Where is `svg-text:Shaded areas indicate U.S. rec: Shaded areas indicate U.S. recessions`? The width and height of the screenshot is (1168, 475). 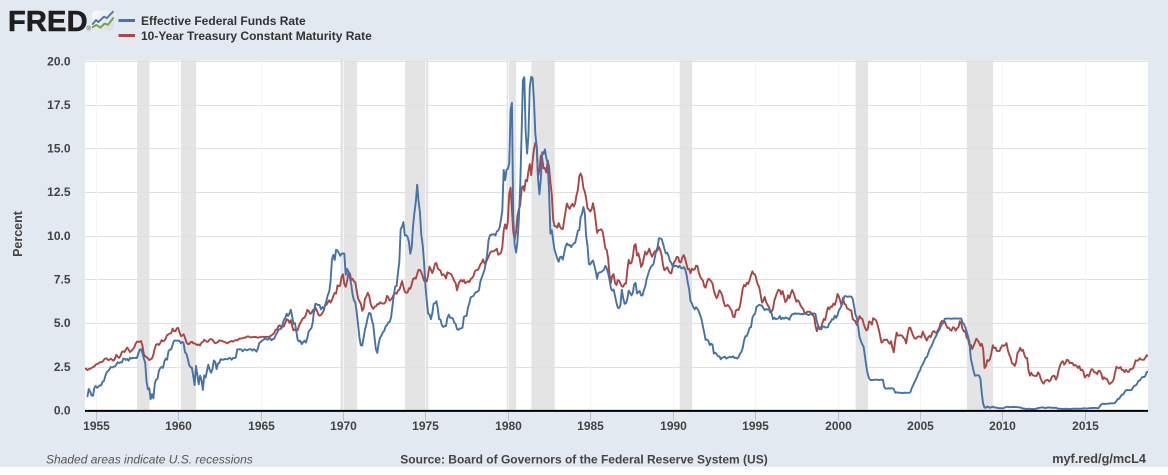
svg-text:Shaded areas indicate U.S. rec: Shaded areas indicate U.S. recessions is located at coordinates (149, 460).